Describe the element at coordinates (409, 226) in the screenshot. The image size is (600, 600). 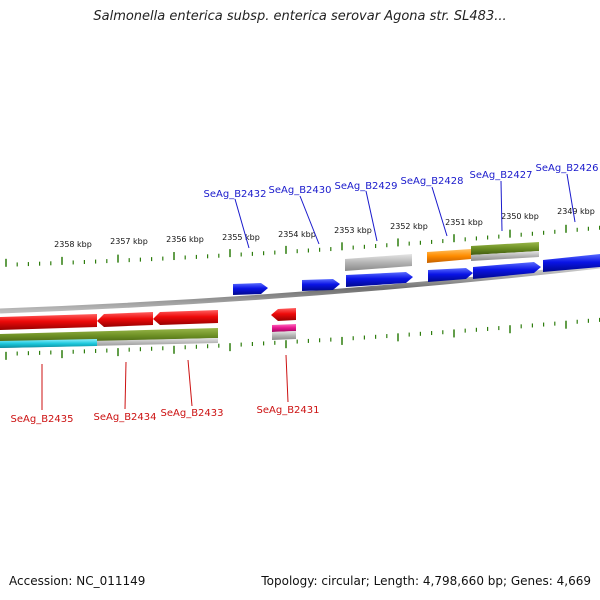
I see `kbp-tick-label: 2352 kbp` at that location.